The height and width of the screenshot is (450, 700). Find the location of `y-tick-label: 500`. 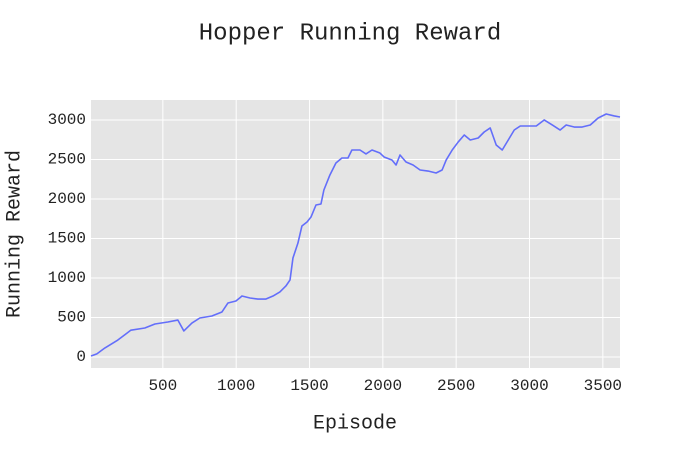

y-tick-label: 500 is located at coordinates (71, 318).